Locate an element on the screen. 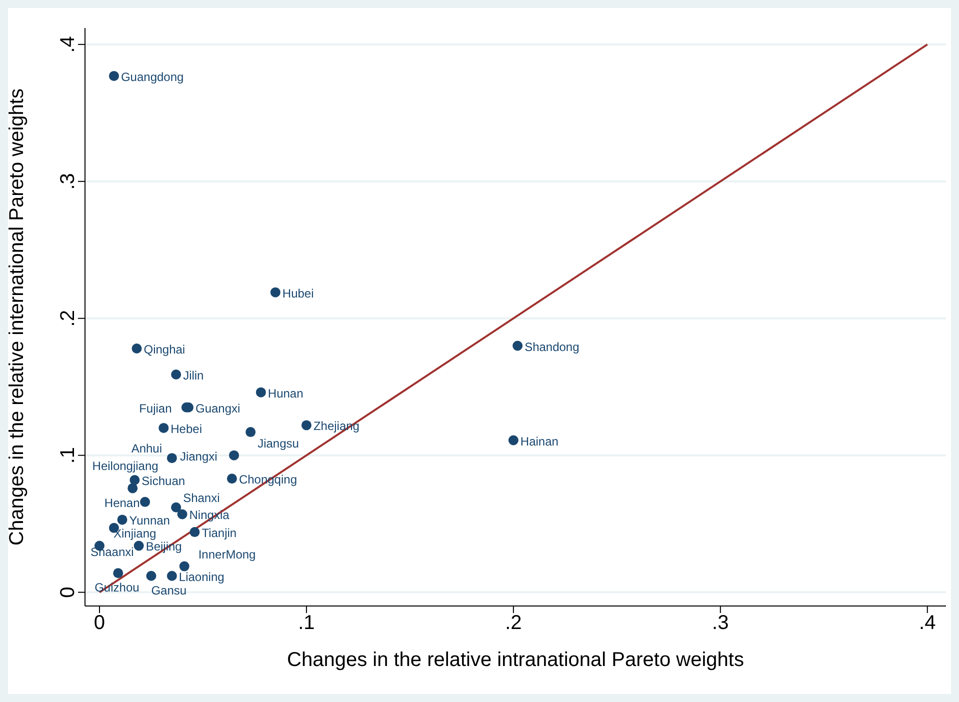 The image size is (959, 702). x-tick-label: .1 is located at coordinates (306, 623).